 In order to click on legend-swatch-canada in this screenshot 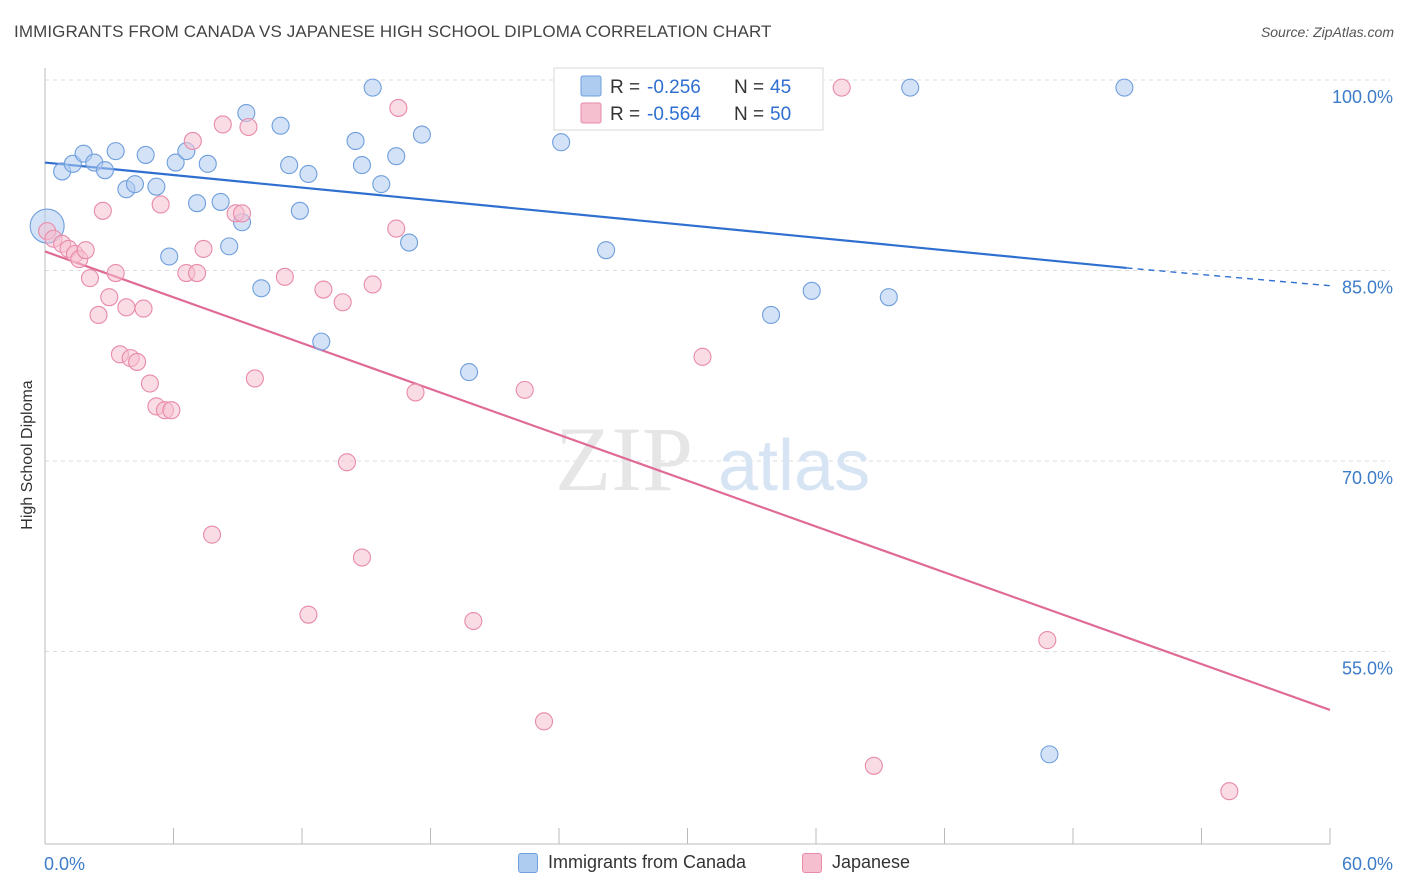, I will do `click(591, 86)`.